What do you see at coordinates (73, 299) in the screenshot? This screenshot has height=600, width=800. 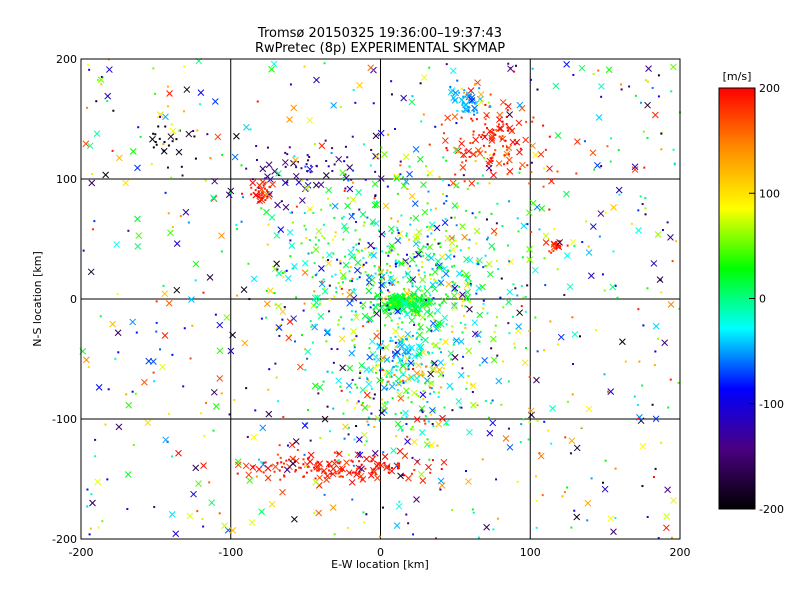 I see `y-tick-label: 0` at bounding box center [73, 299].